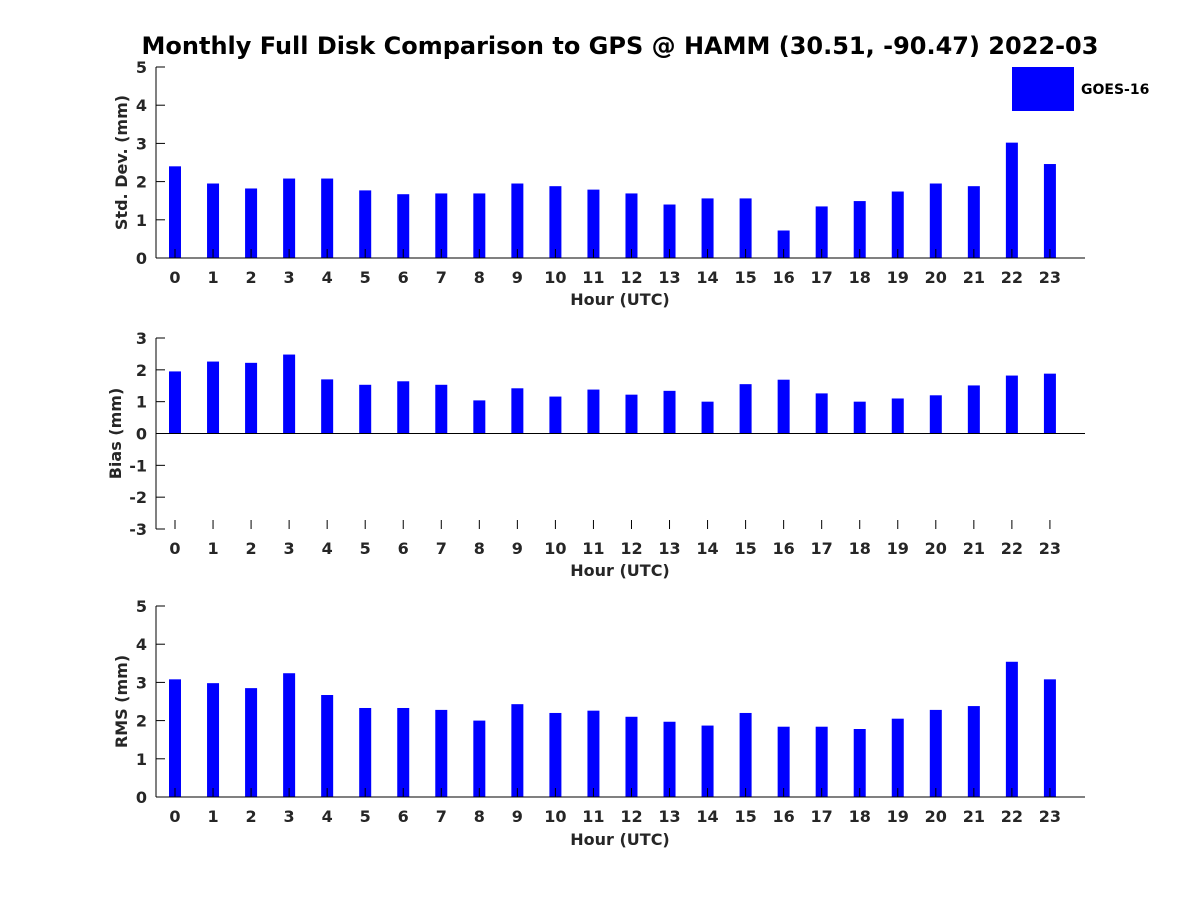  I want to click on x-tick-label: 18, so click(860, 277).